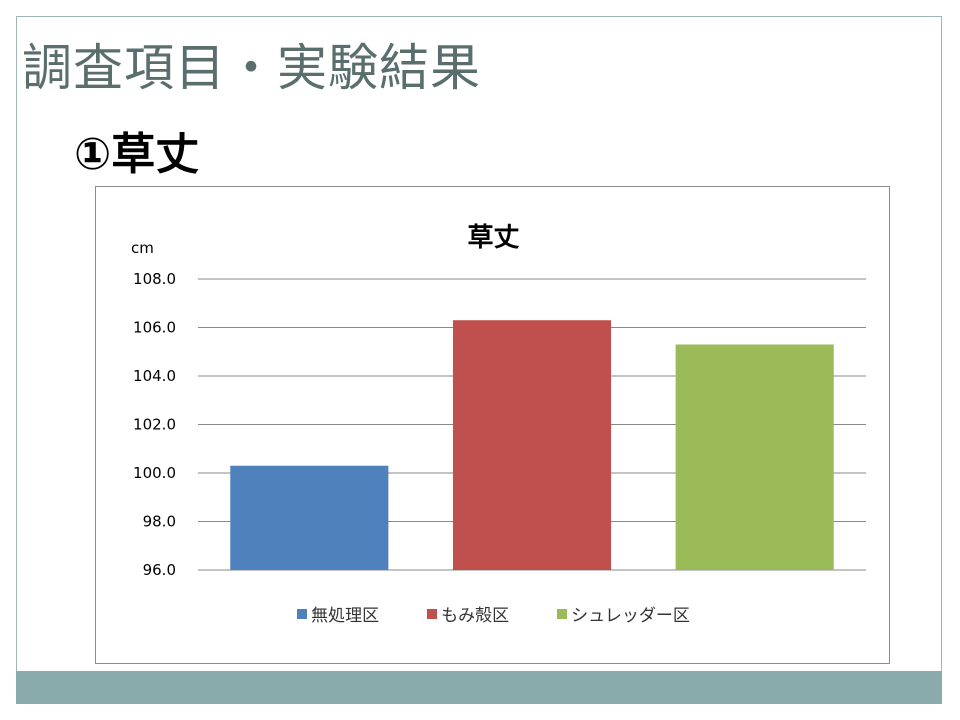  I want to click on legend-item: もみ殻区, so click(468, 613).